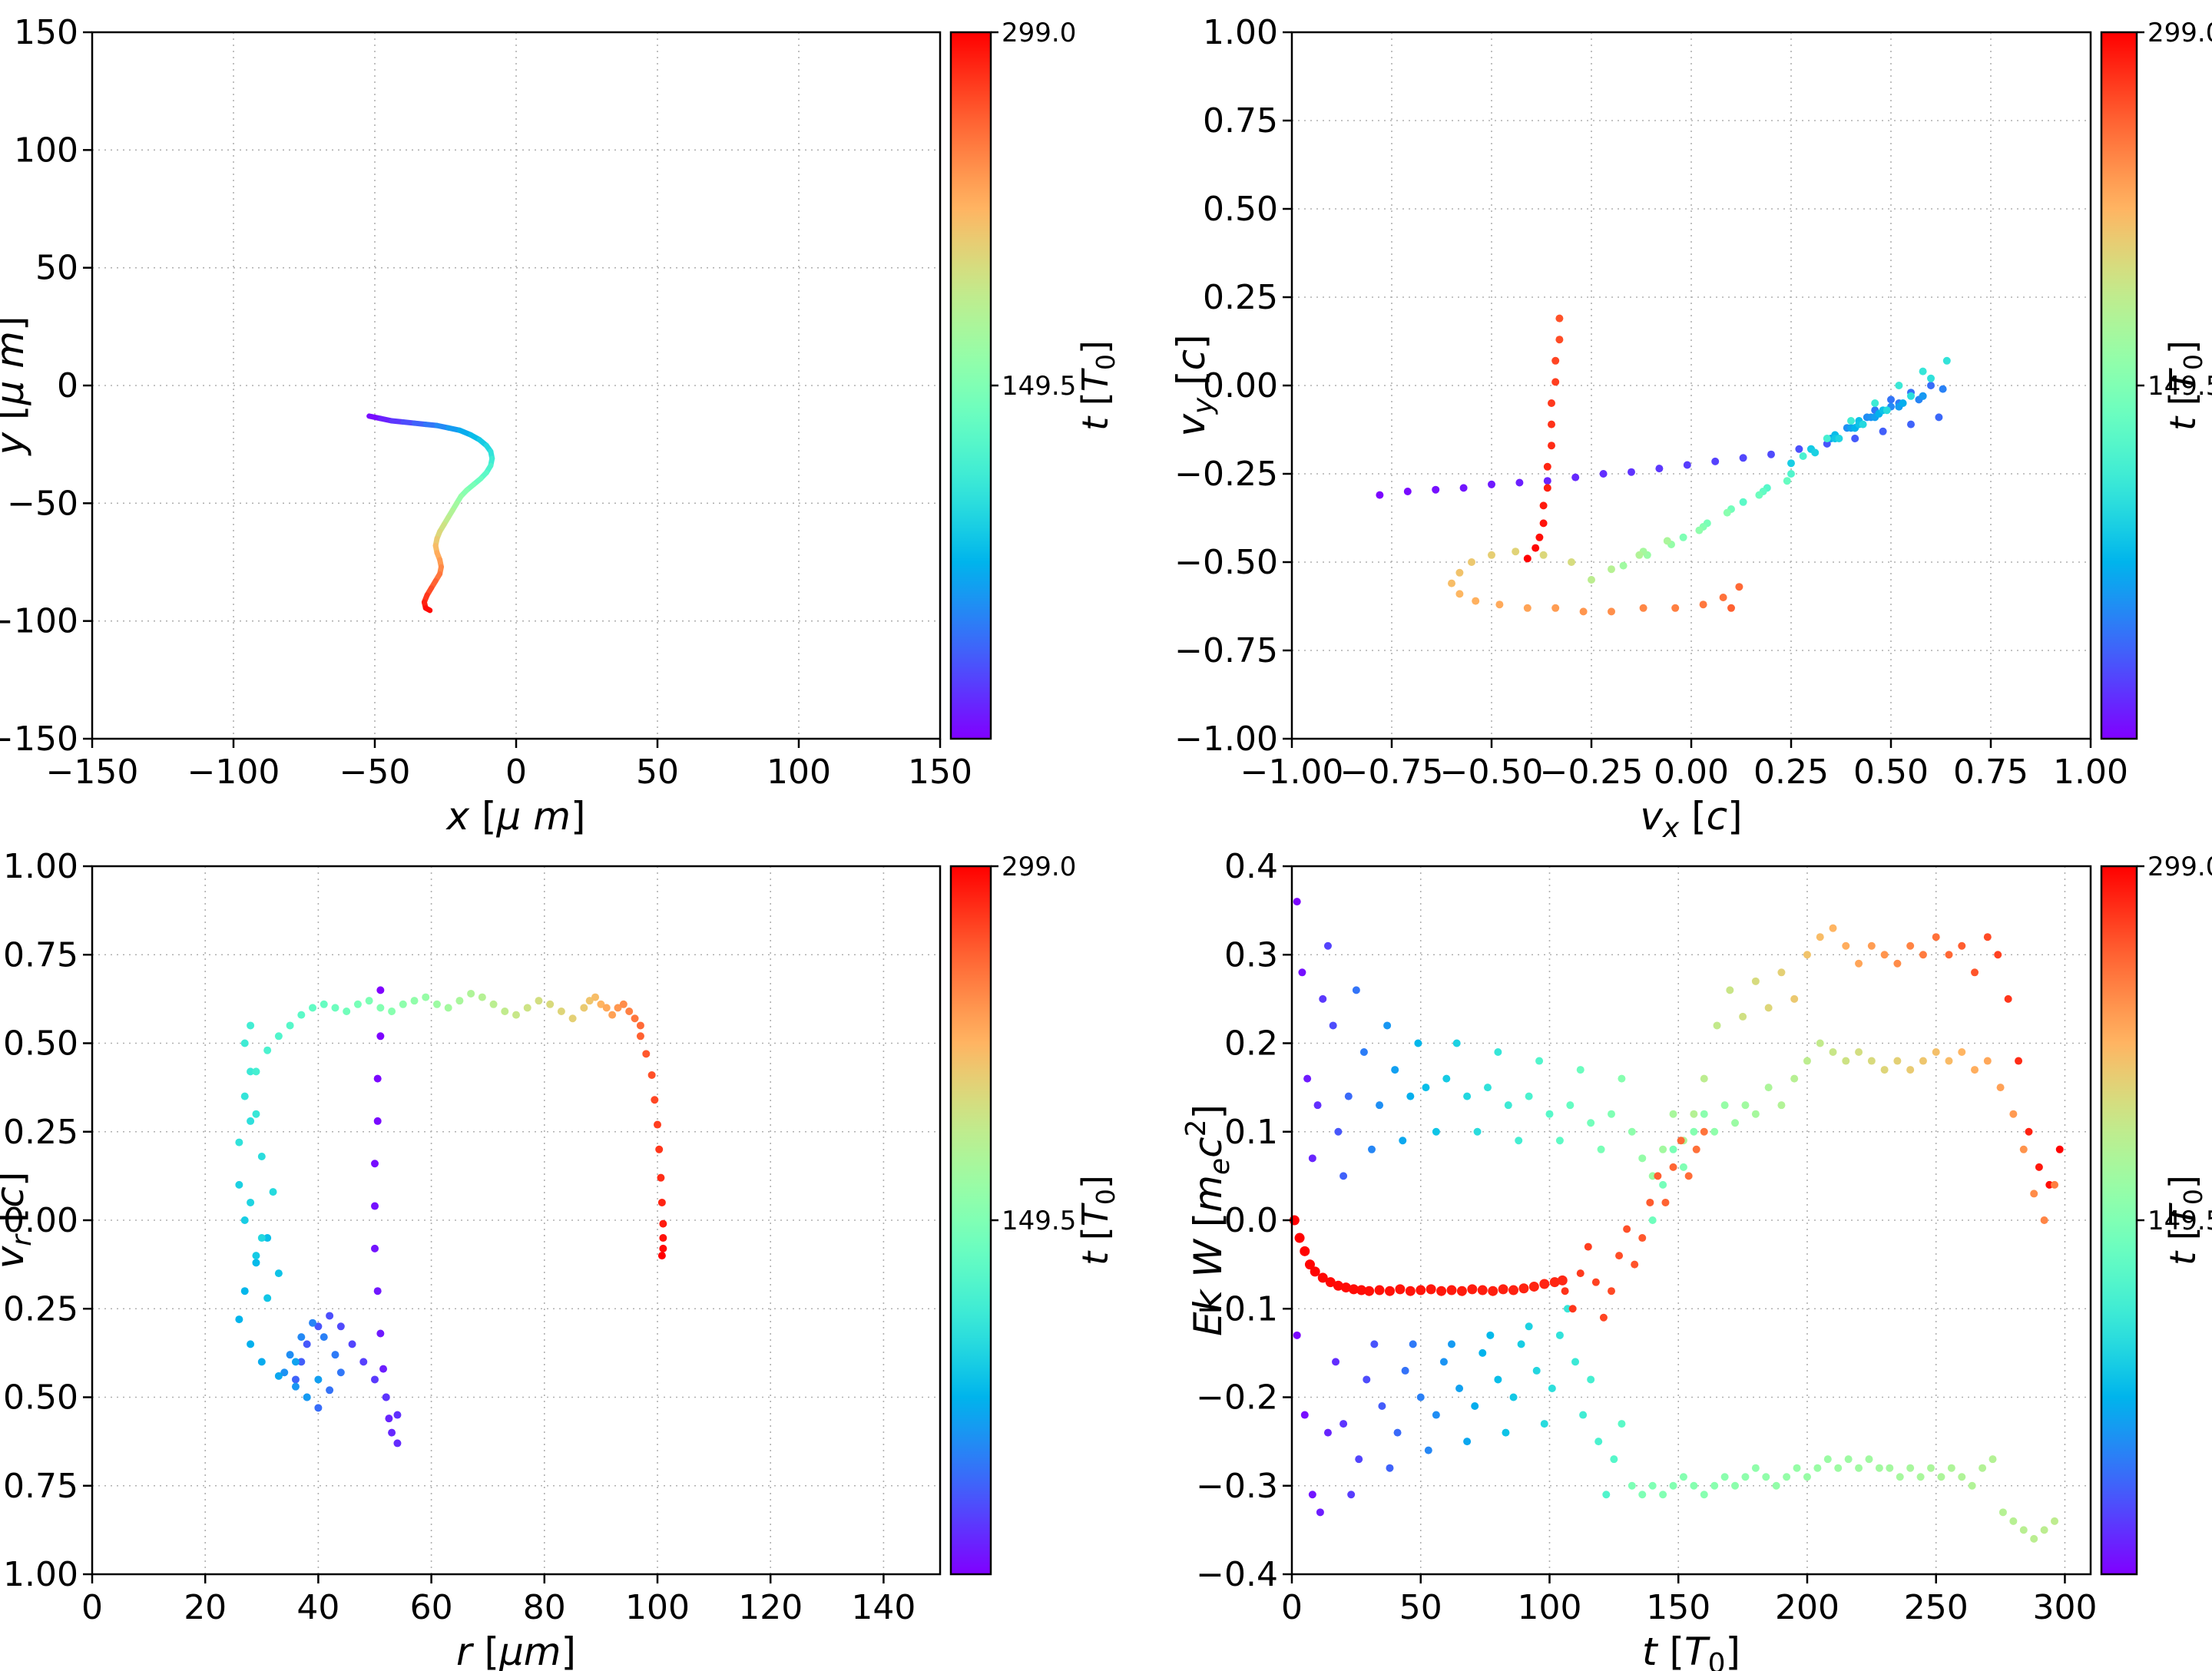 The height and width of the screenshot is (1671, 2212). I want to click on y-tick-labels: −1.00 −0.75 −0.50 −0.25 0.00 0.25 0.50 0.75 1.00, so click(1226, 386).